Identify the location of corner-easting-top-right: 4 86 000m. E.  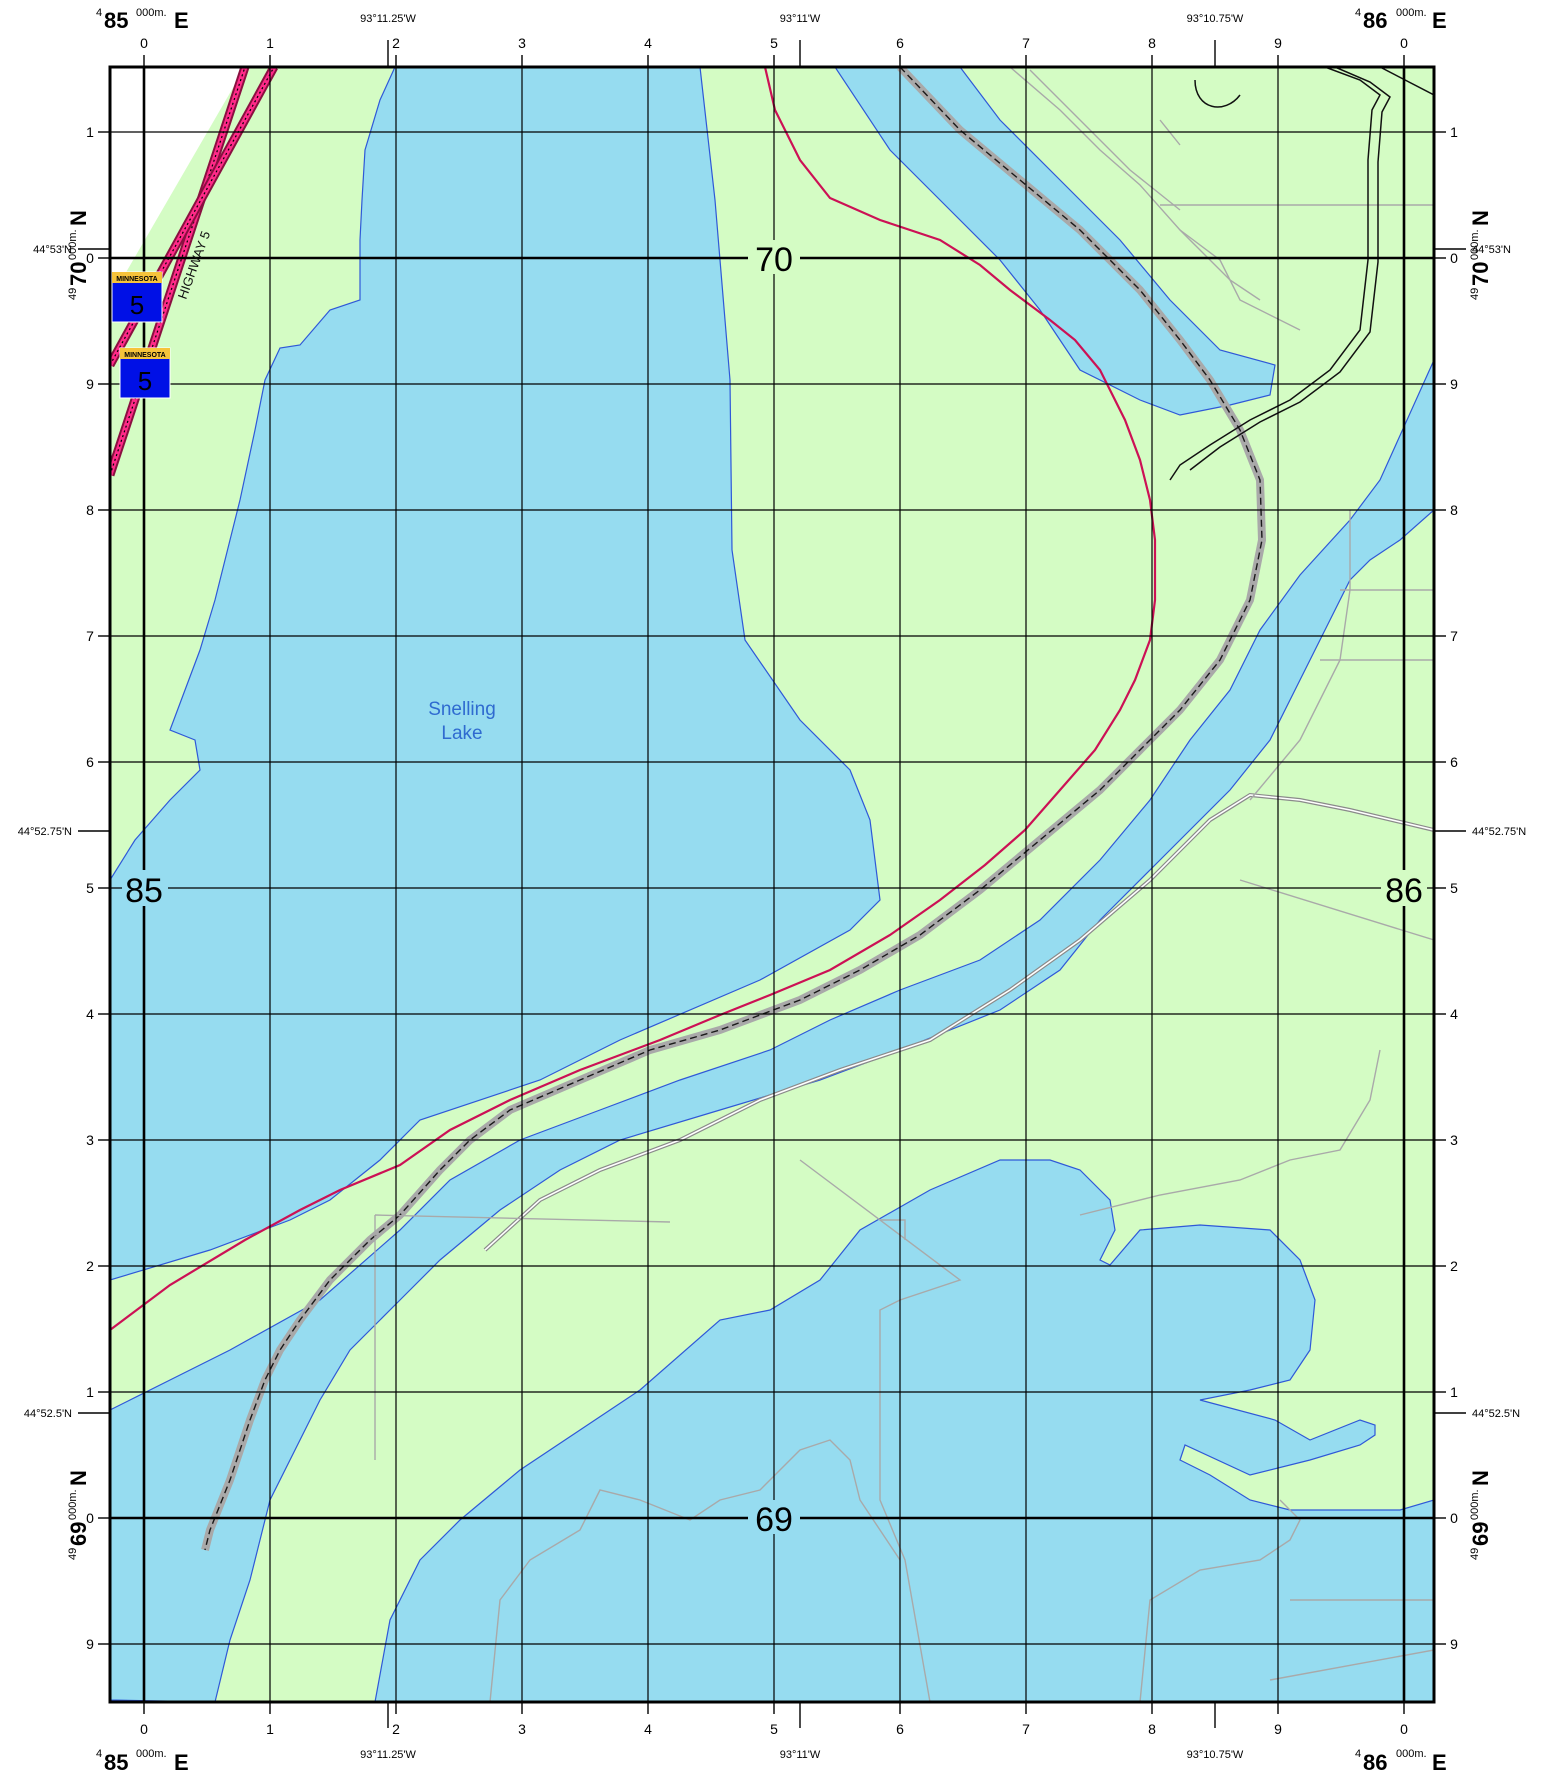
(1401, 20).